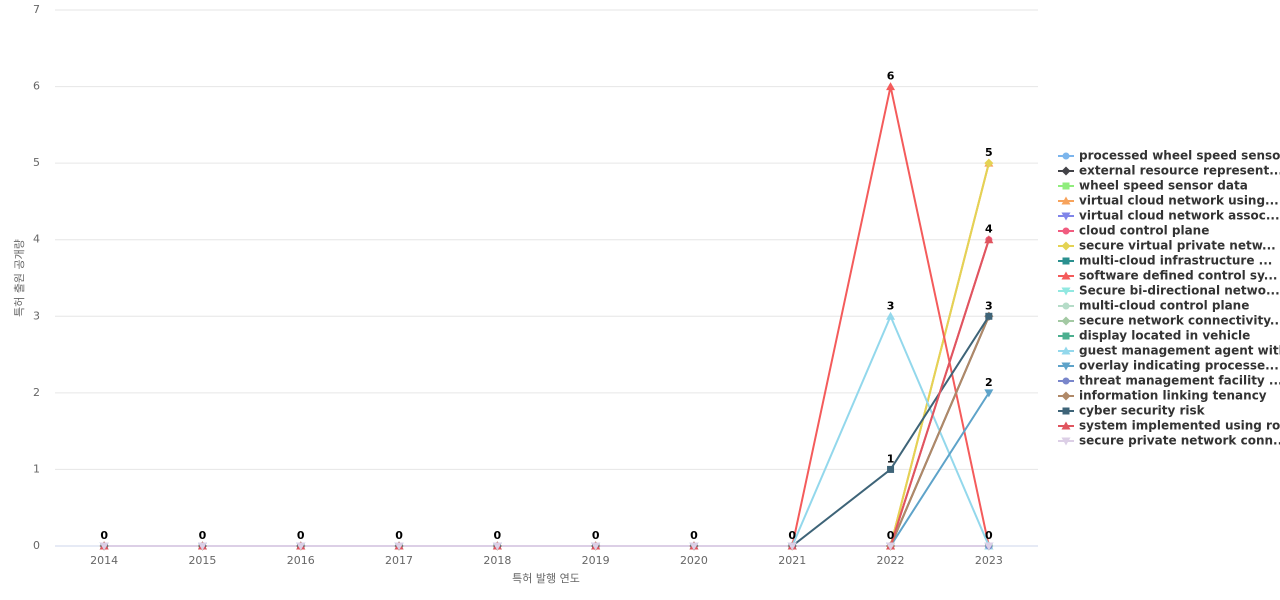 The height and width of the screenshot is (600, 1280). I want to click on y-tick-label: 1, so click(36, 468).